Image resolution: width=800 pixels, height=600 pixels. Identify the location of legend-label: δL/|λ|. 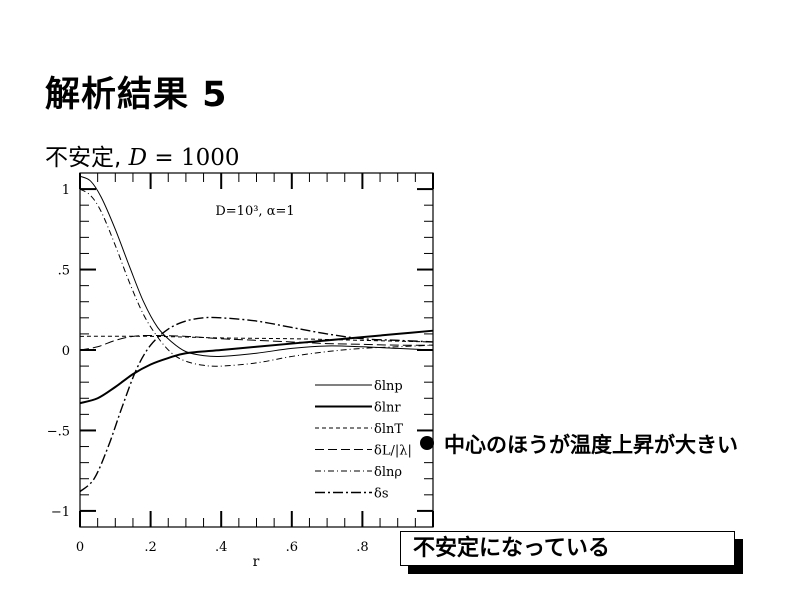
(393, 451).